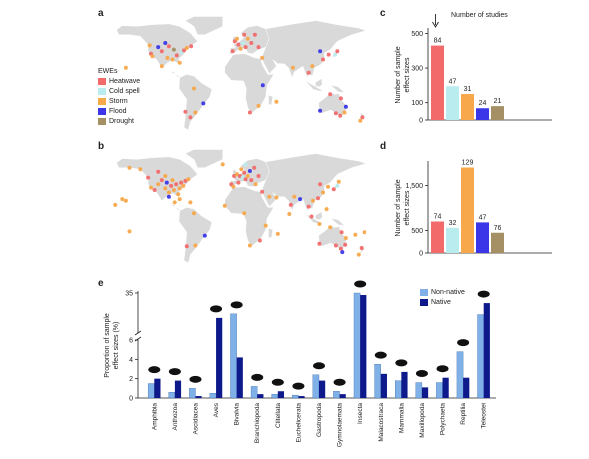 This screenshot has width=589, height=459. I want to click on annotation-arrowhead, so click(435, 24).